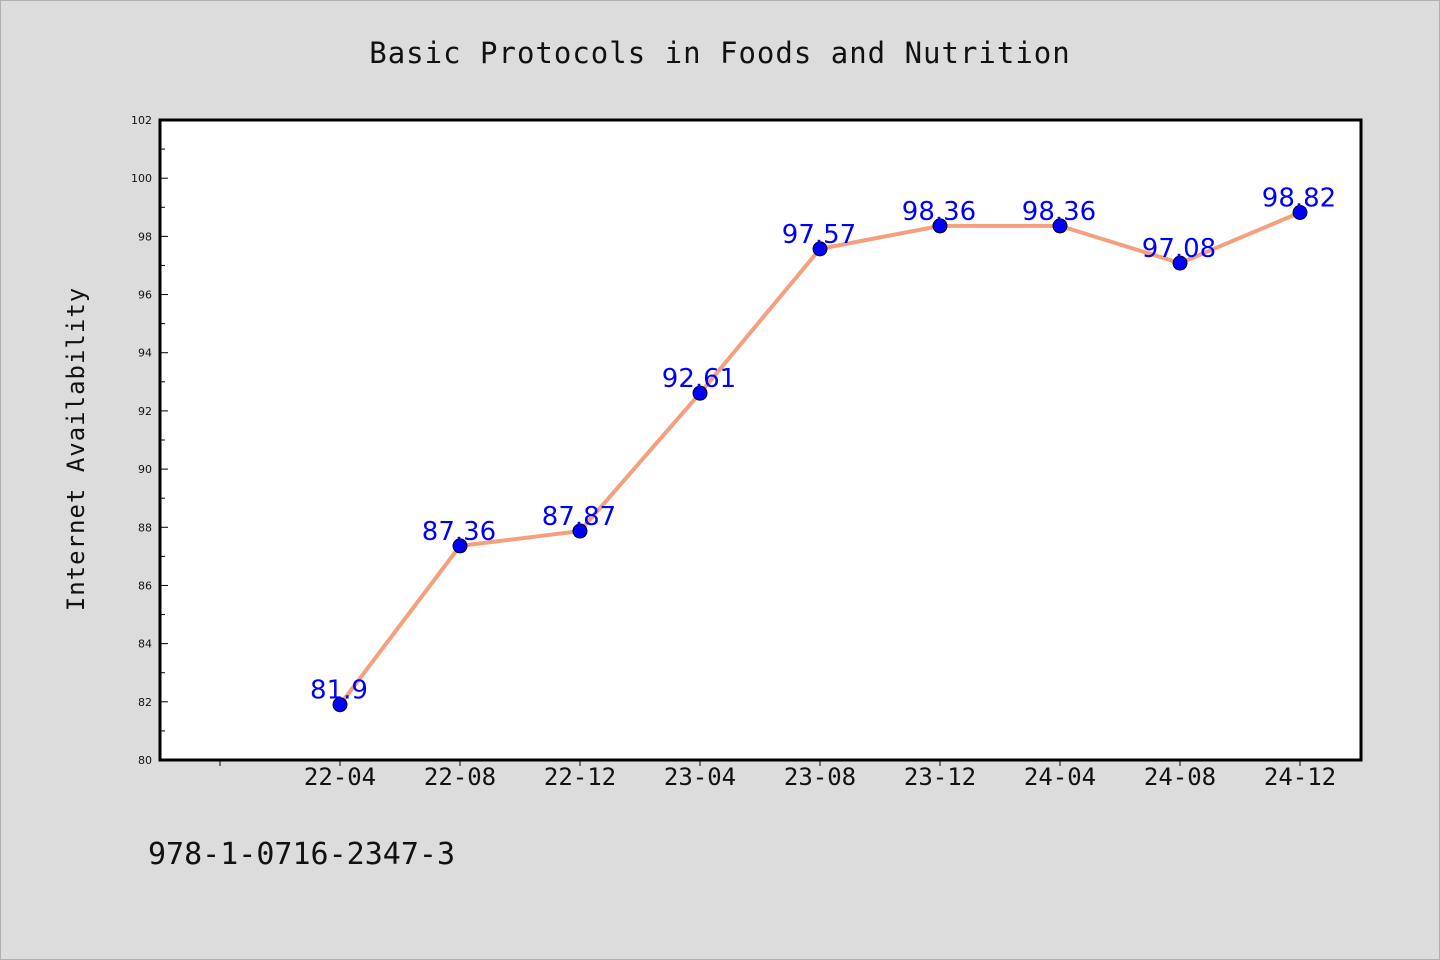  What do you see at coordinates (699, 379) in the screenshot?
I see `data-label: 92.61` at bounding box center [699, 379].